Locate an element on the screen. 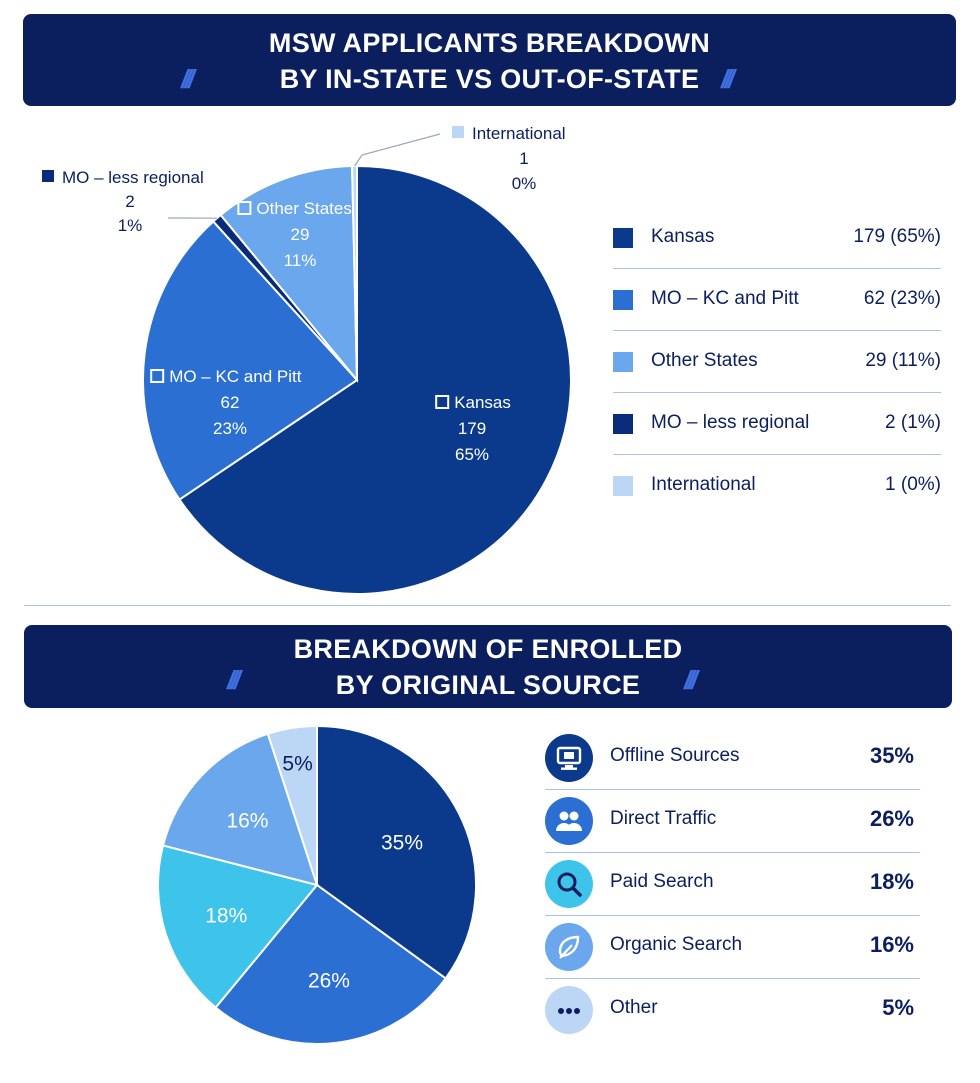 The image size is (980, 1083). pie-slice-paid-search is located at coordinates (238, 926).